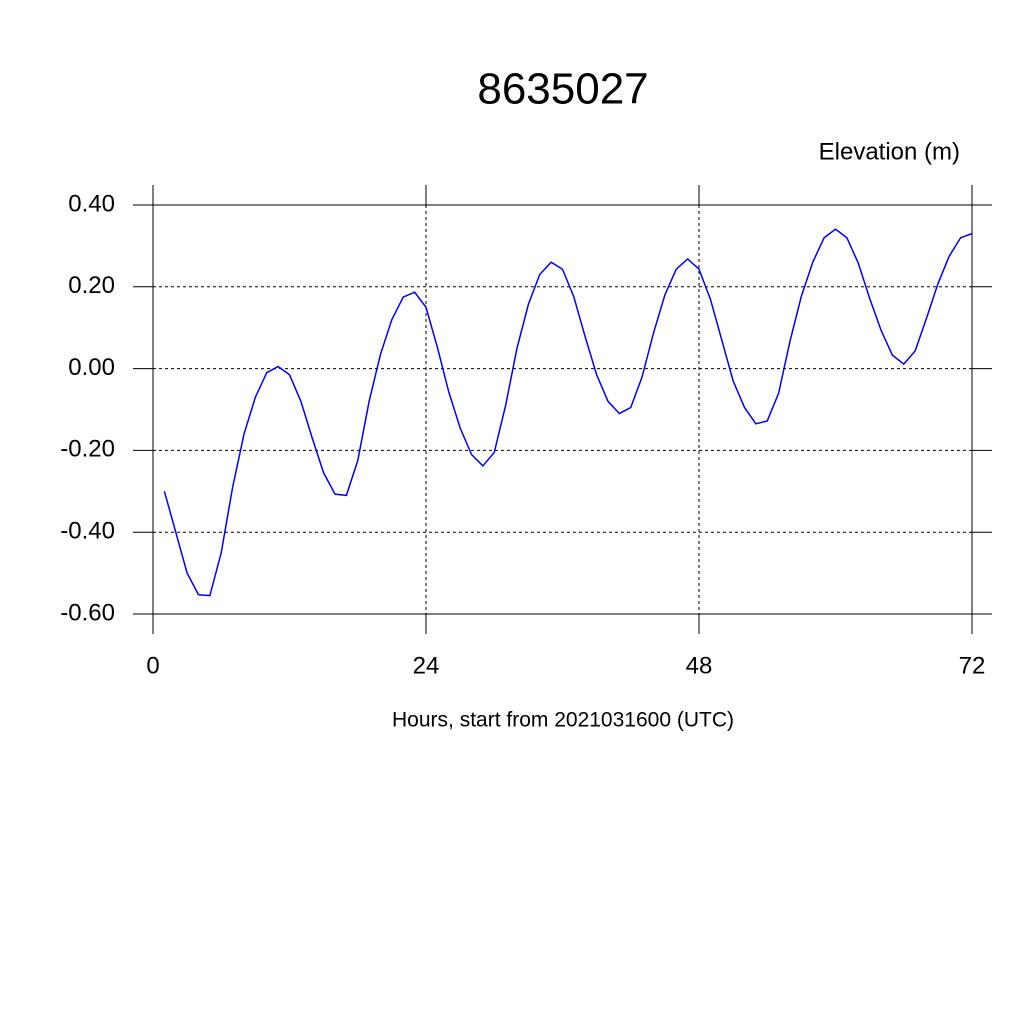 This screenshot has height=1024, width=1024. Describe the element at coordinates (426, 665) in the screenshot. I see `x-tick-label: 24` at that location.